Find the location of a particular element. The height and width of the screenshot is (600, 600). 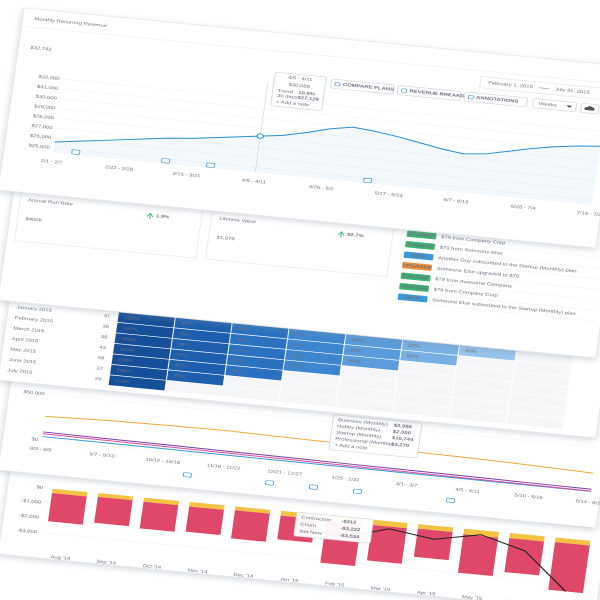

cohort-month: June 2015 is located at coordinates (22, 362).